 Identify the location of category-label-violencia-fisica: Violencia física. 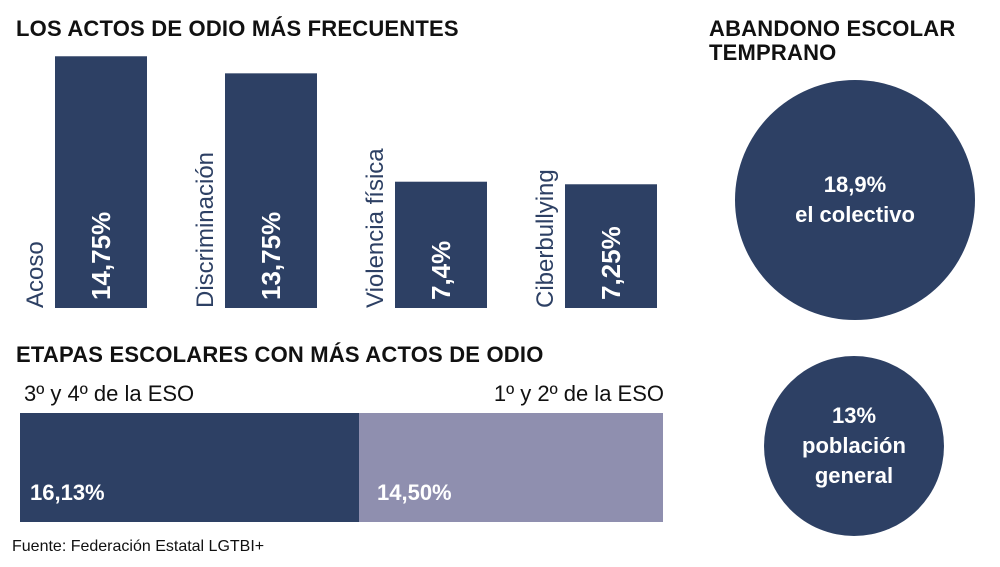
(375, 228).